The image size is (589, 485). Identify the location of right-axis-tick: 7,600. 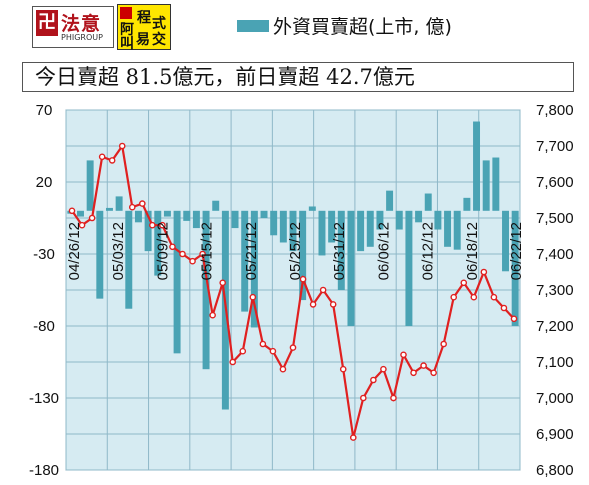
(555, 182).